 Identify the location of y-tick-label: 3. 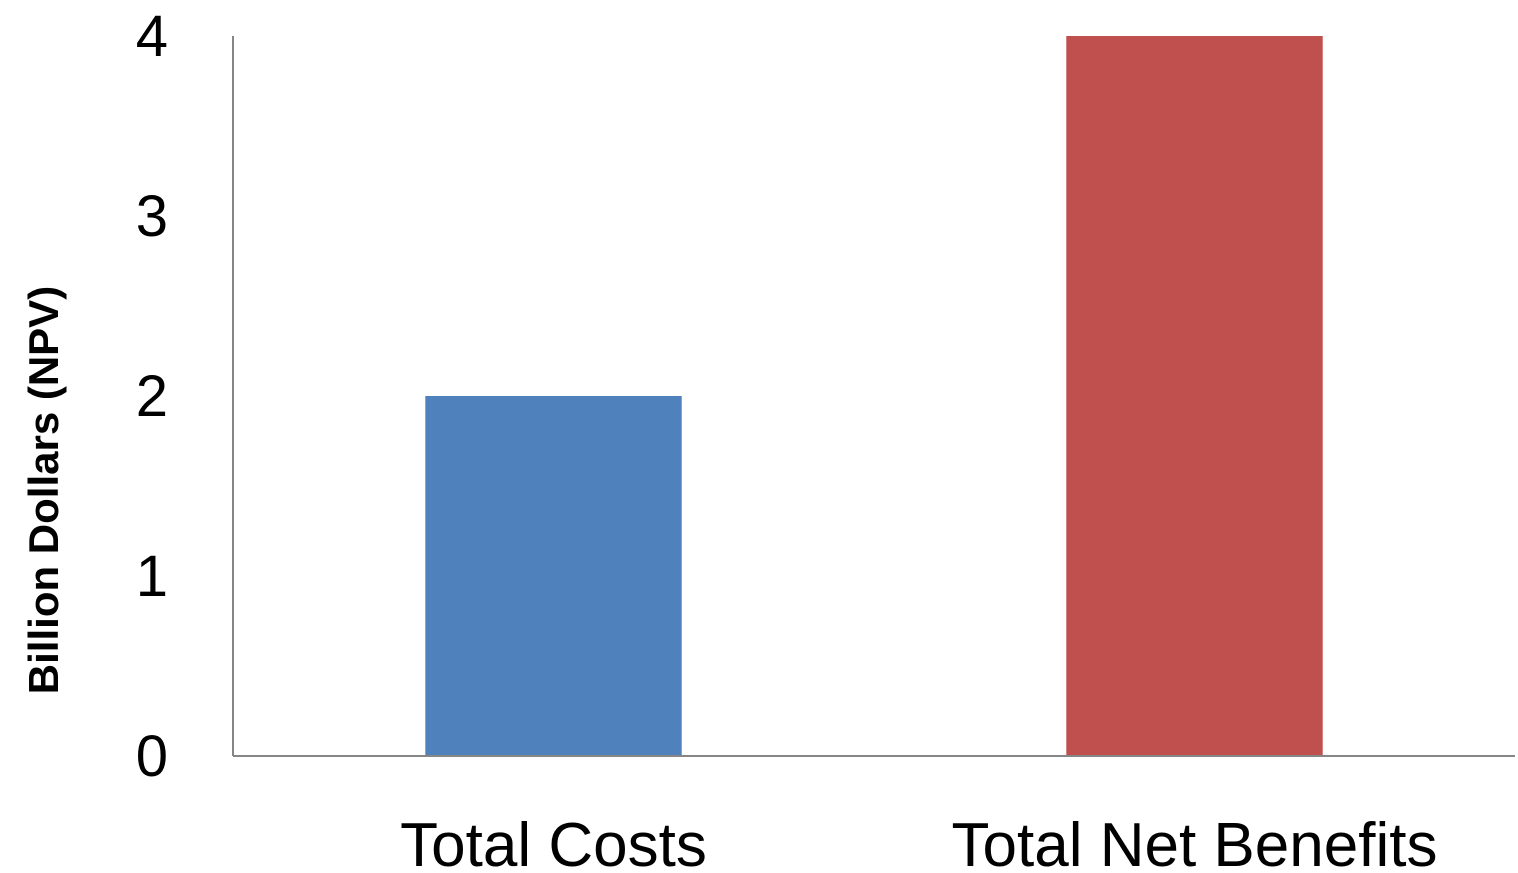
(152, 216).